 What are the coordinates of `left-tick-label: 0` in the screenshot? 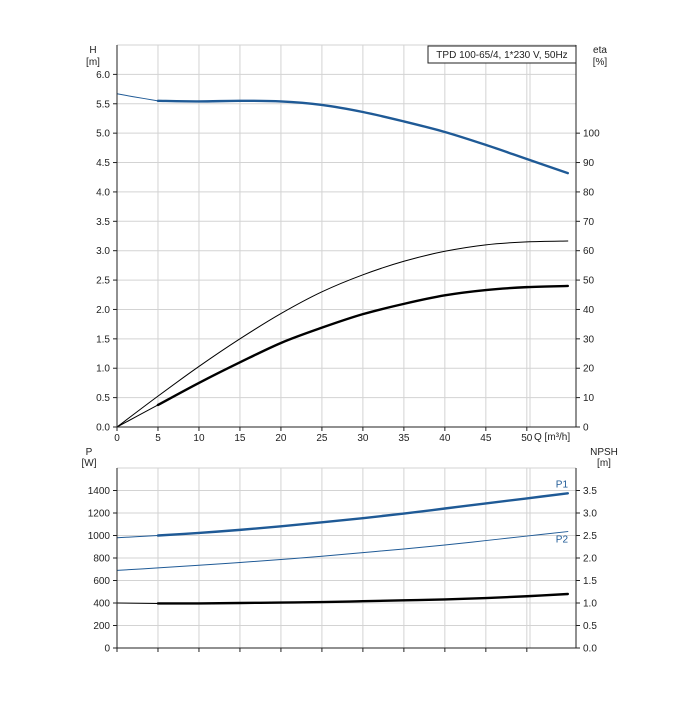 It's located at (107, 649).